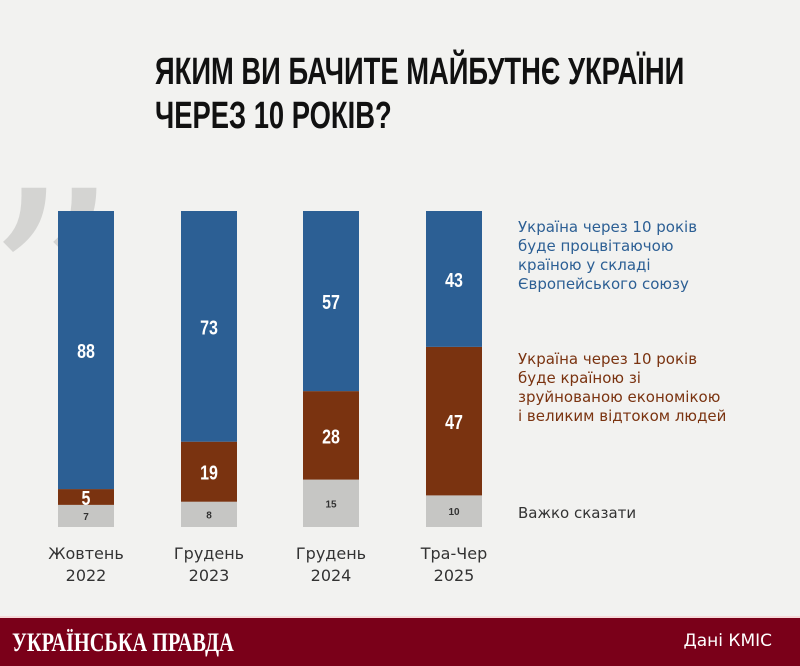 The height and width of the screenshot is (666, 800). Describe the element at coordinates (579, 378) in the screenshot. I see `legend-line: буде країною зі` at that location.